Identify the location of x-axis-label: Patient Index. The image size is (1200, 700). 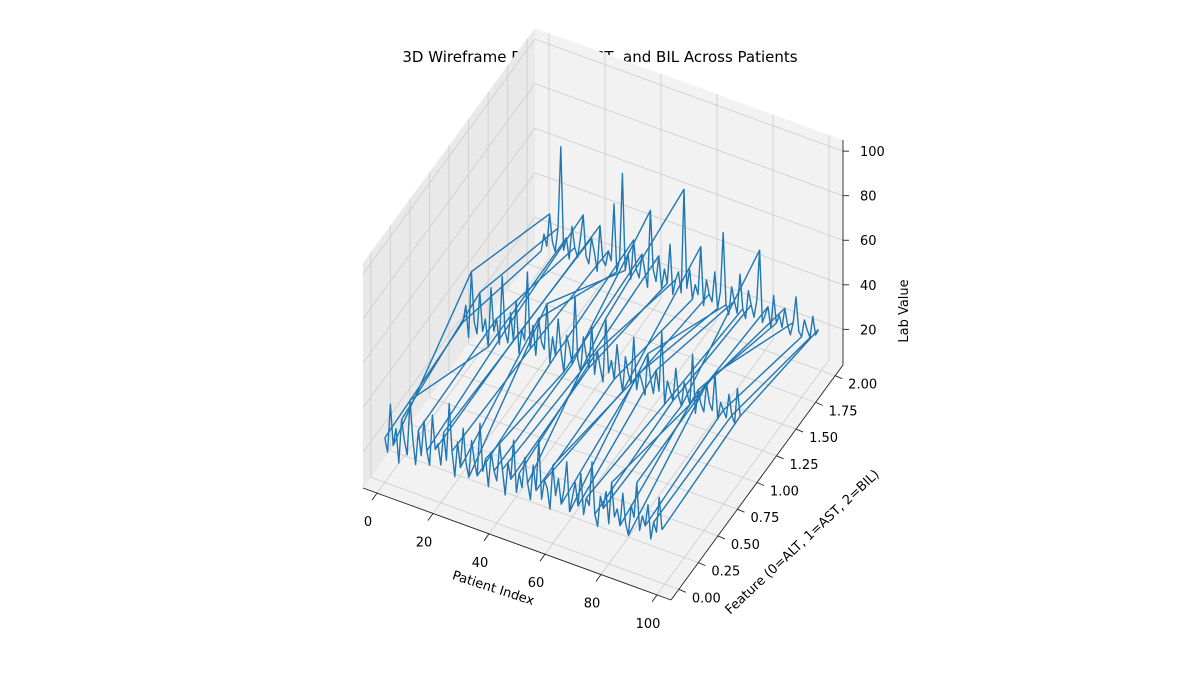
(493, 588).